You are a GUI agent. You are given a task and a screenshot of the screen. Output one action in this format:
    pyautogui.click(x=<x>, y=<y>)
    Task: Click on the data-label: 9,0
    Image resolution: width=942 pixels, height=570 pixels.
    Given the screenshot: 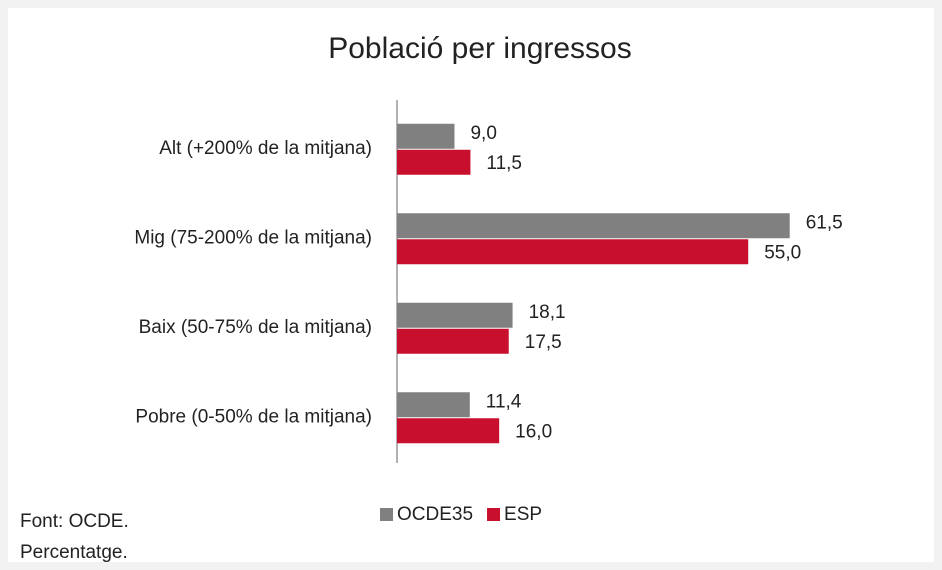 What is the action you would take?
    pyautogui.click(x=483, y=133)
    